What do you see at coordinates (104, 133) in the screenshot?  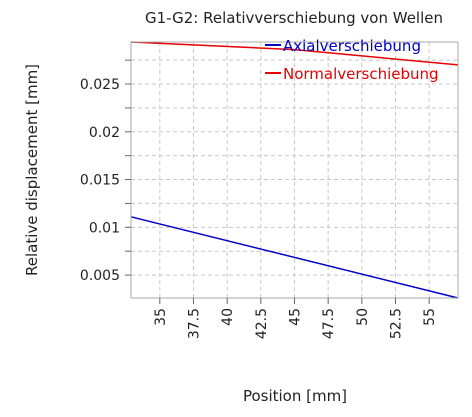 I see `y-tick-label: 0.02` at bounding box center [104, 133].